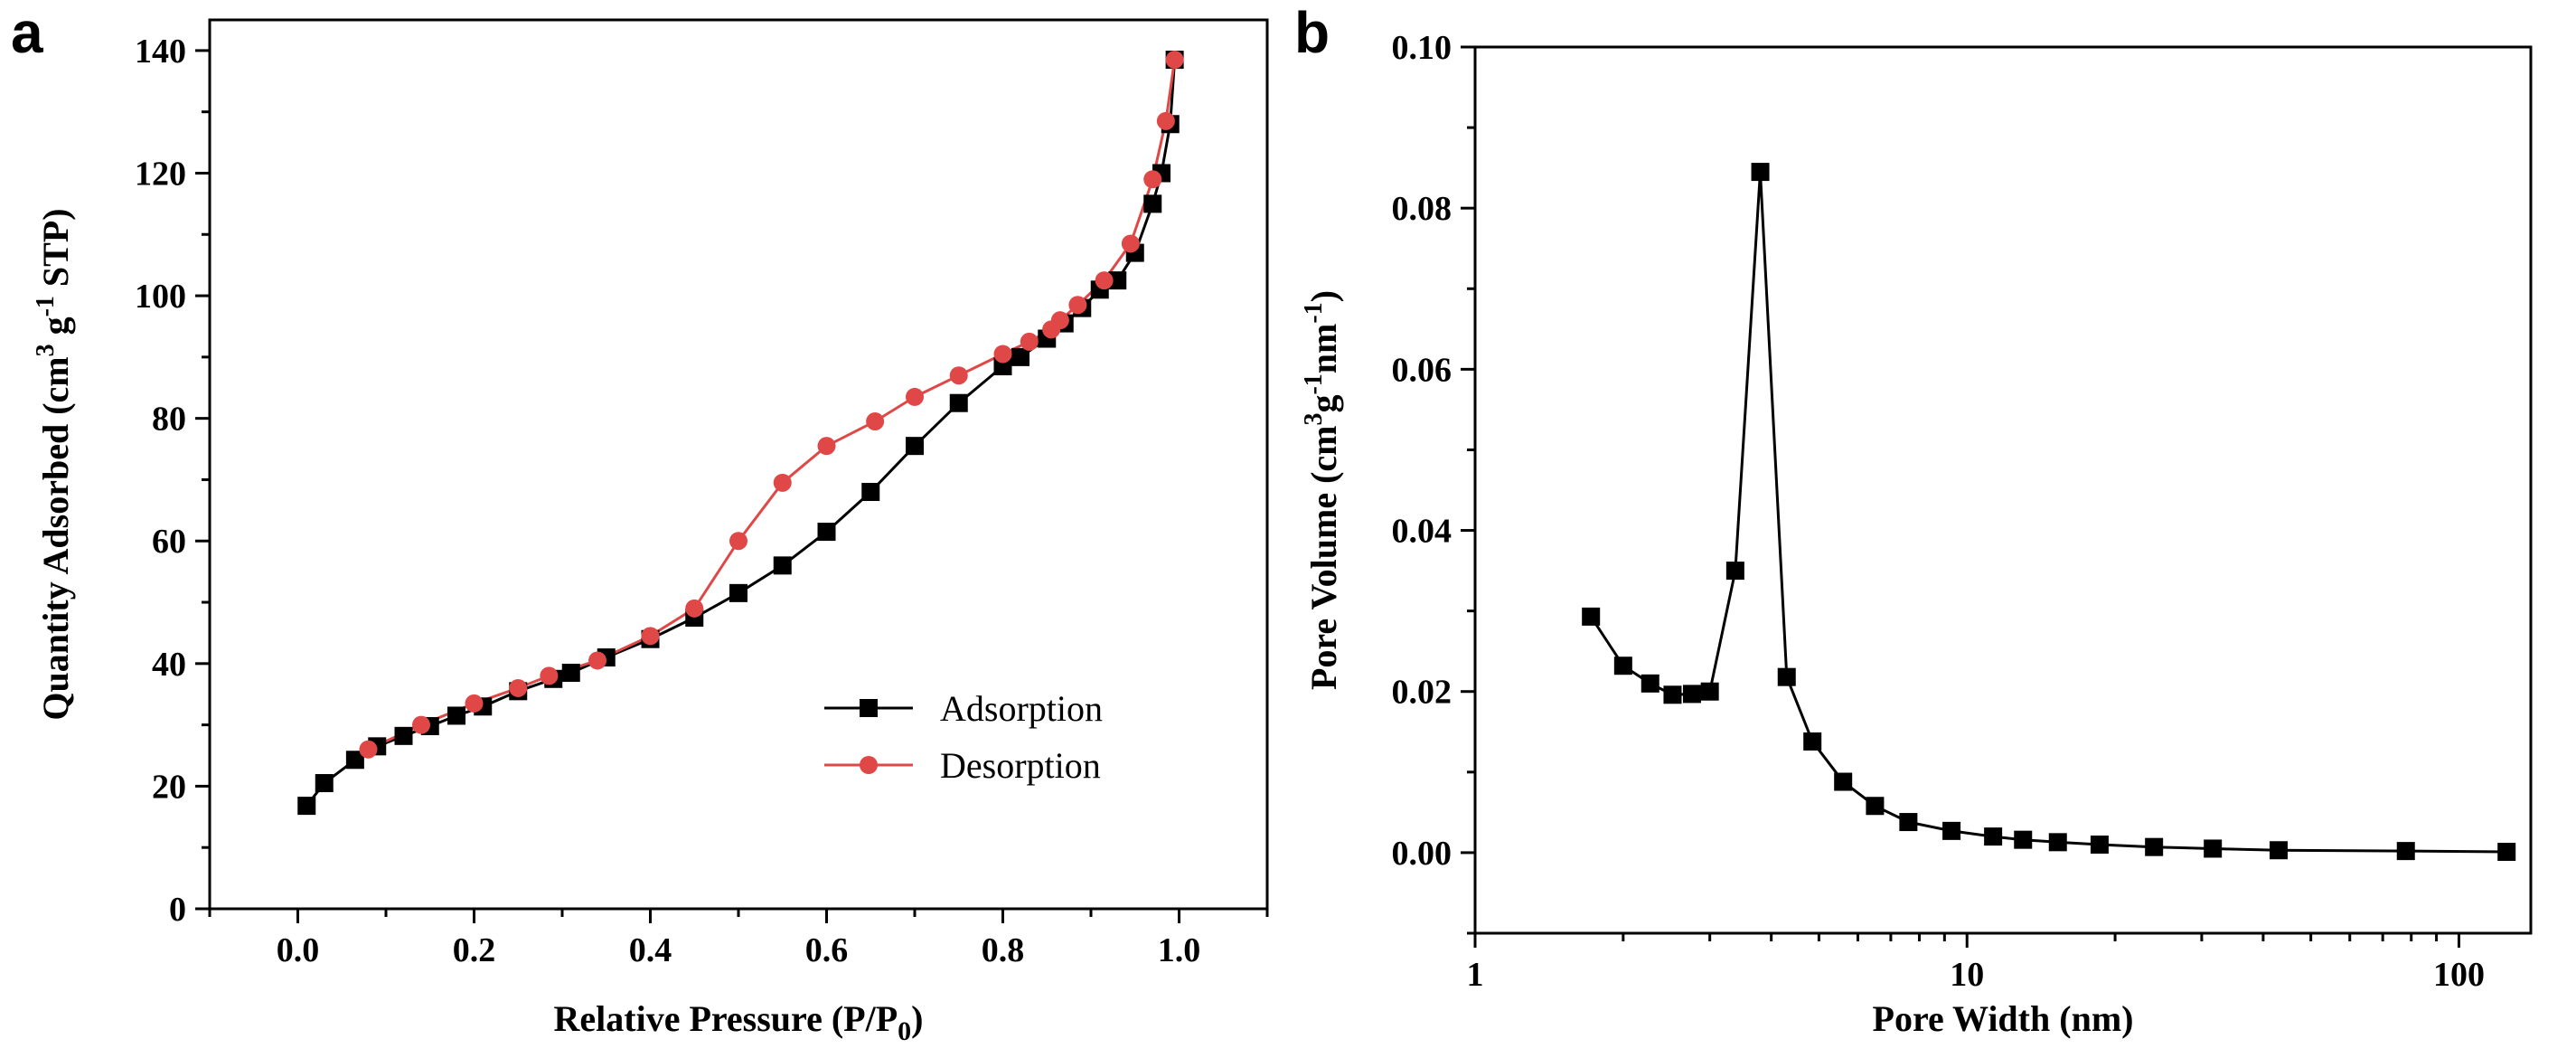 This screenshot has height=1058, width=2576. I want to click on legend-marker-adsorption, so click(869, 708).